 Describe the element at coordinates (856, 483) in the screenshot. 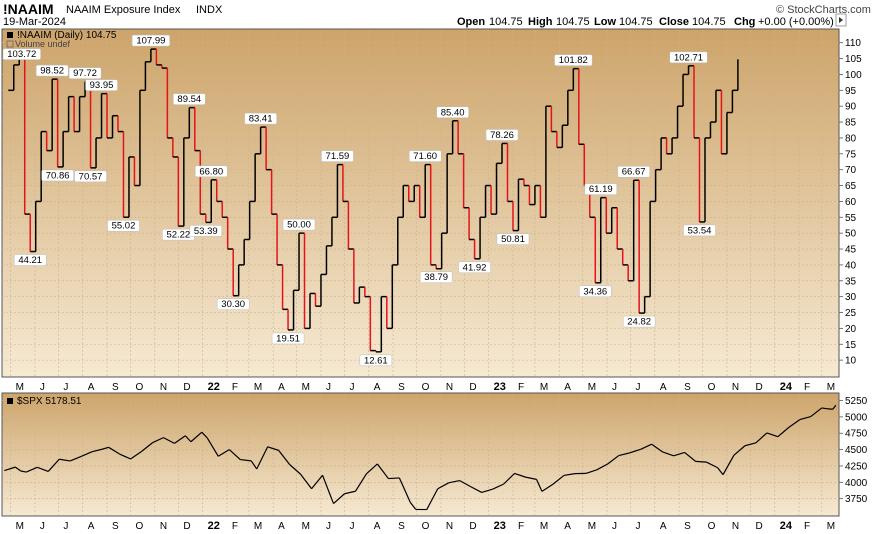

I see `y-tick-label: 4000` at that location.